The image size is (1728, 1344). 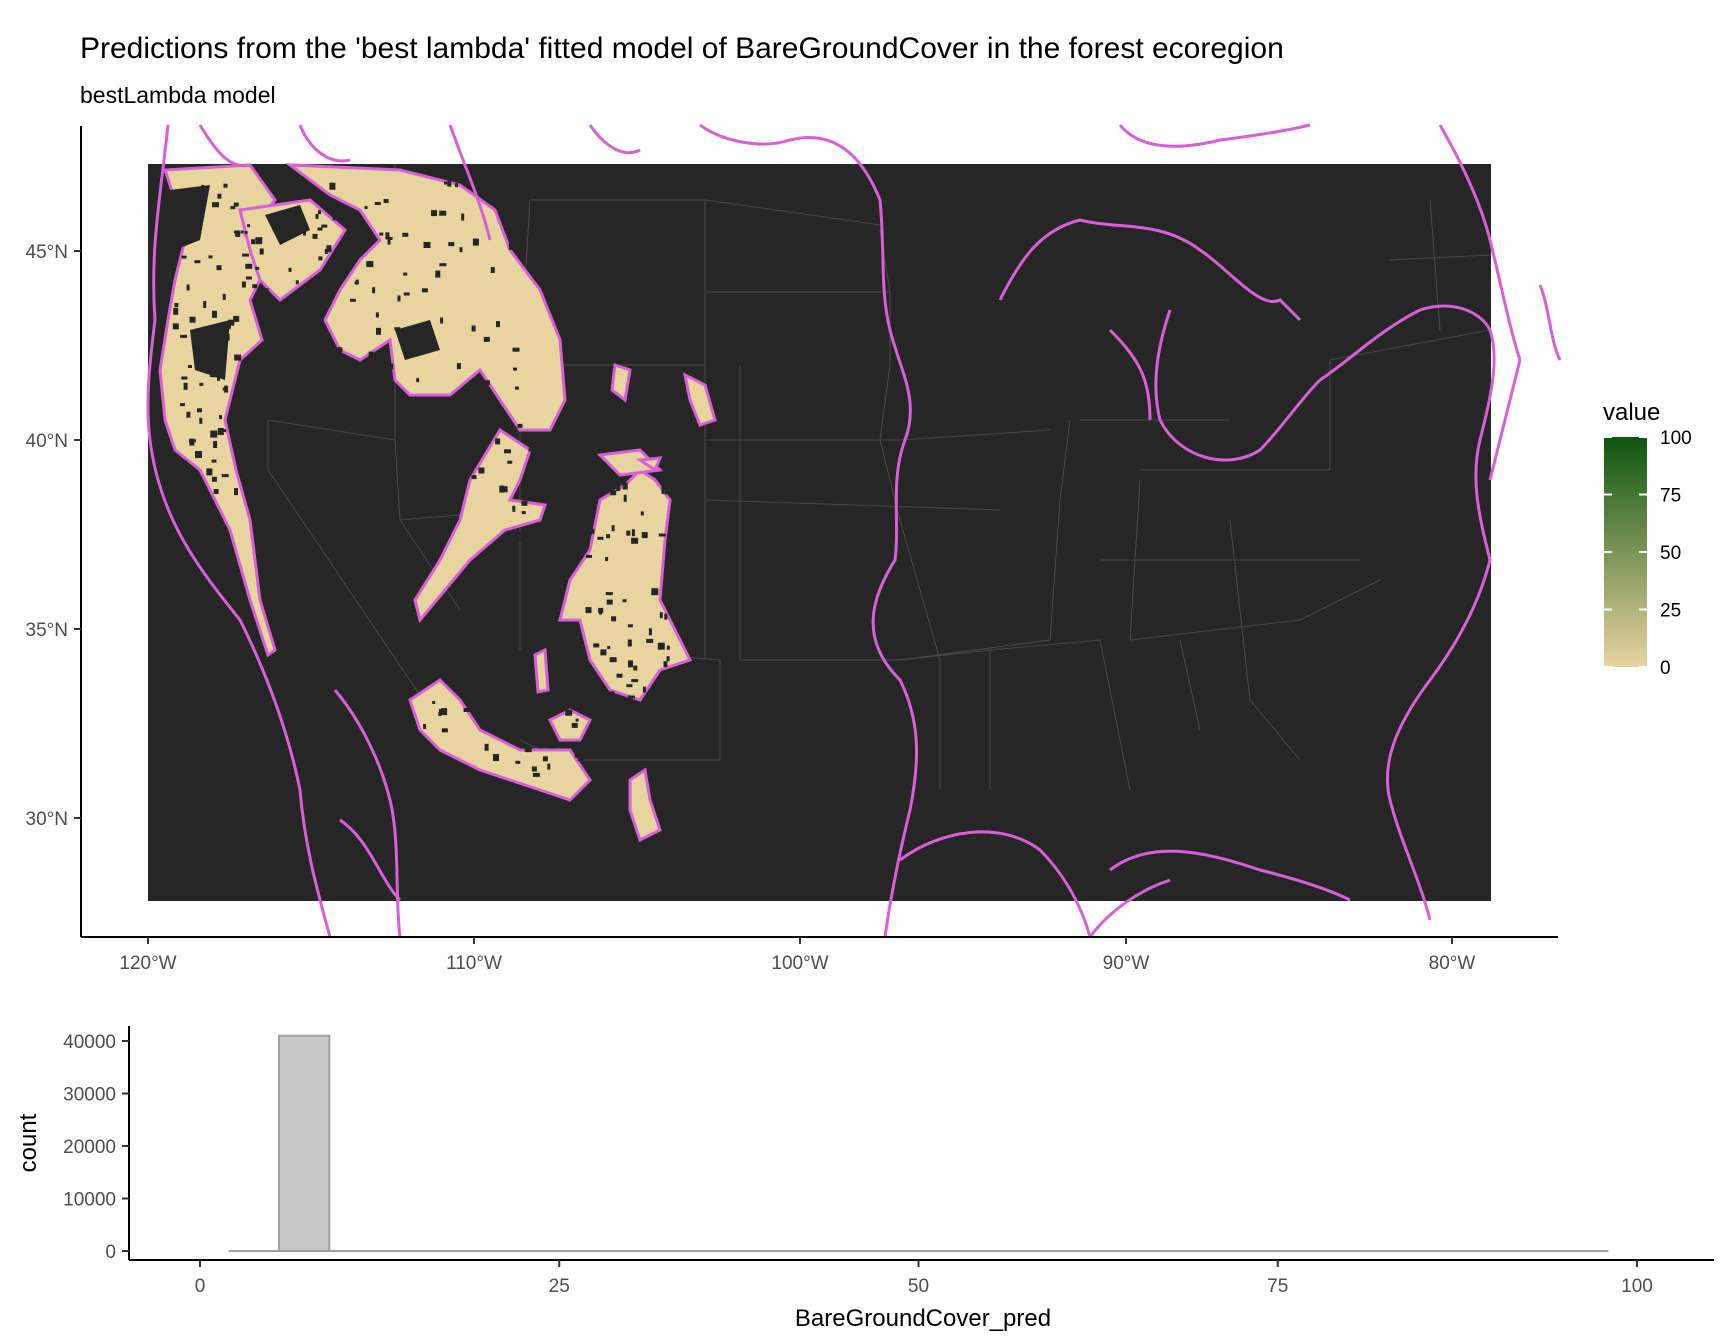 What do you see at coordinates (1670, 611) in the screenshot?
I see `legend-tick-label: 25` at bounding box center [1670, 611].